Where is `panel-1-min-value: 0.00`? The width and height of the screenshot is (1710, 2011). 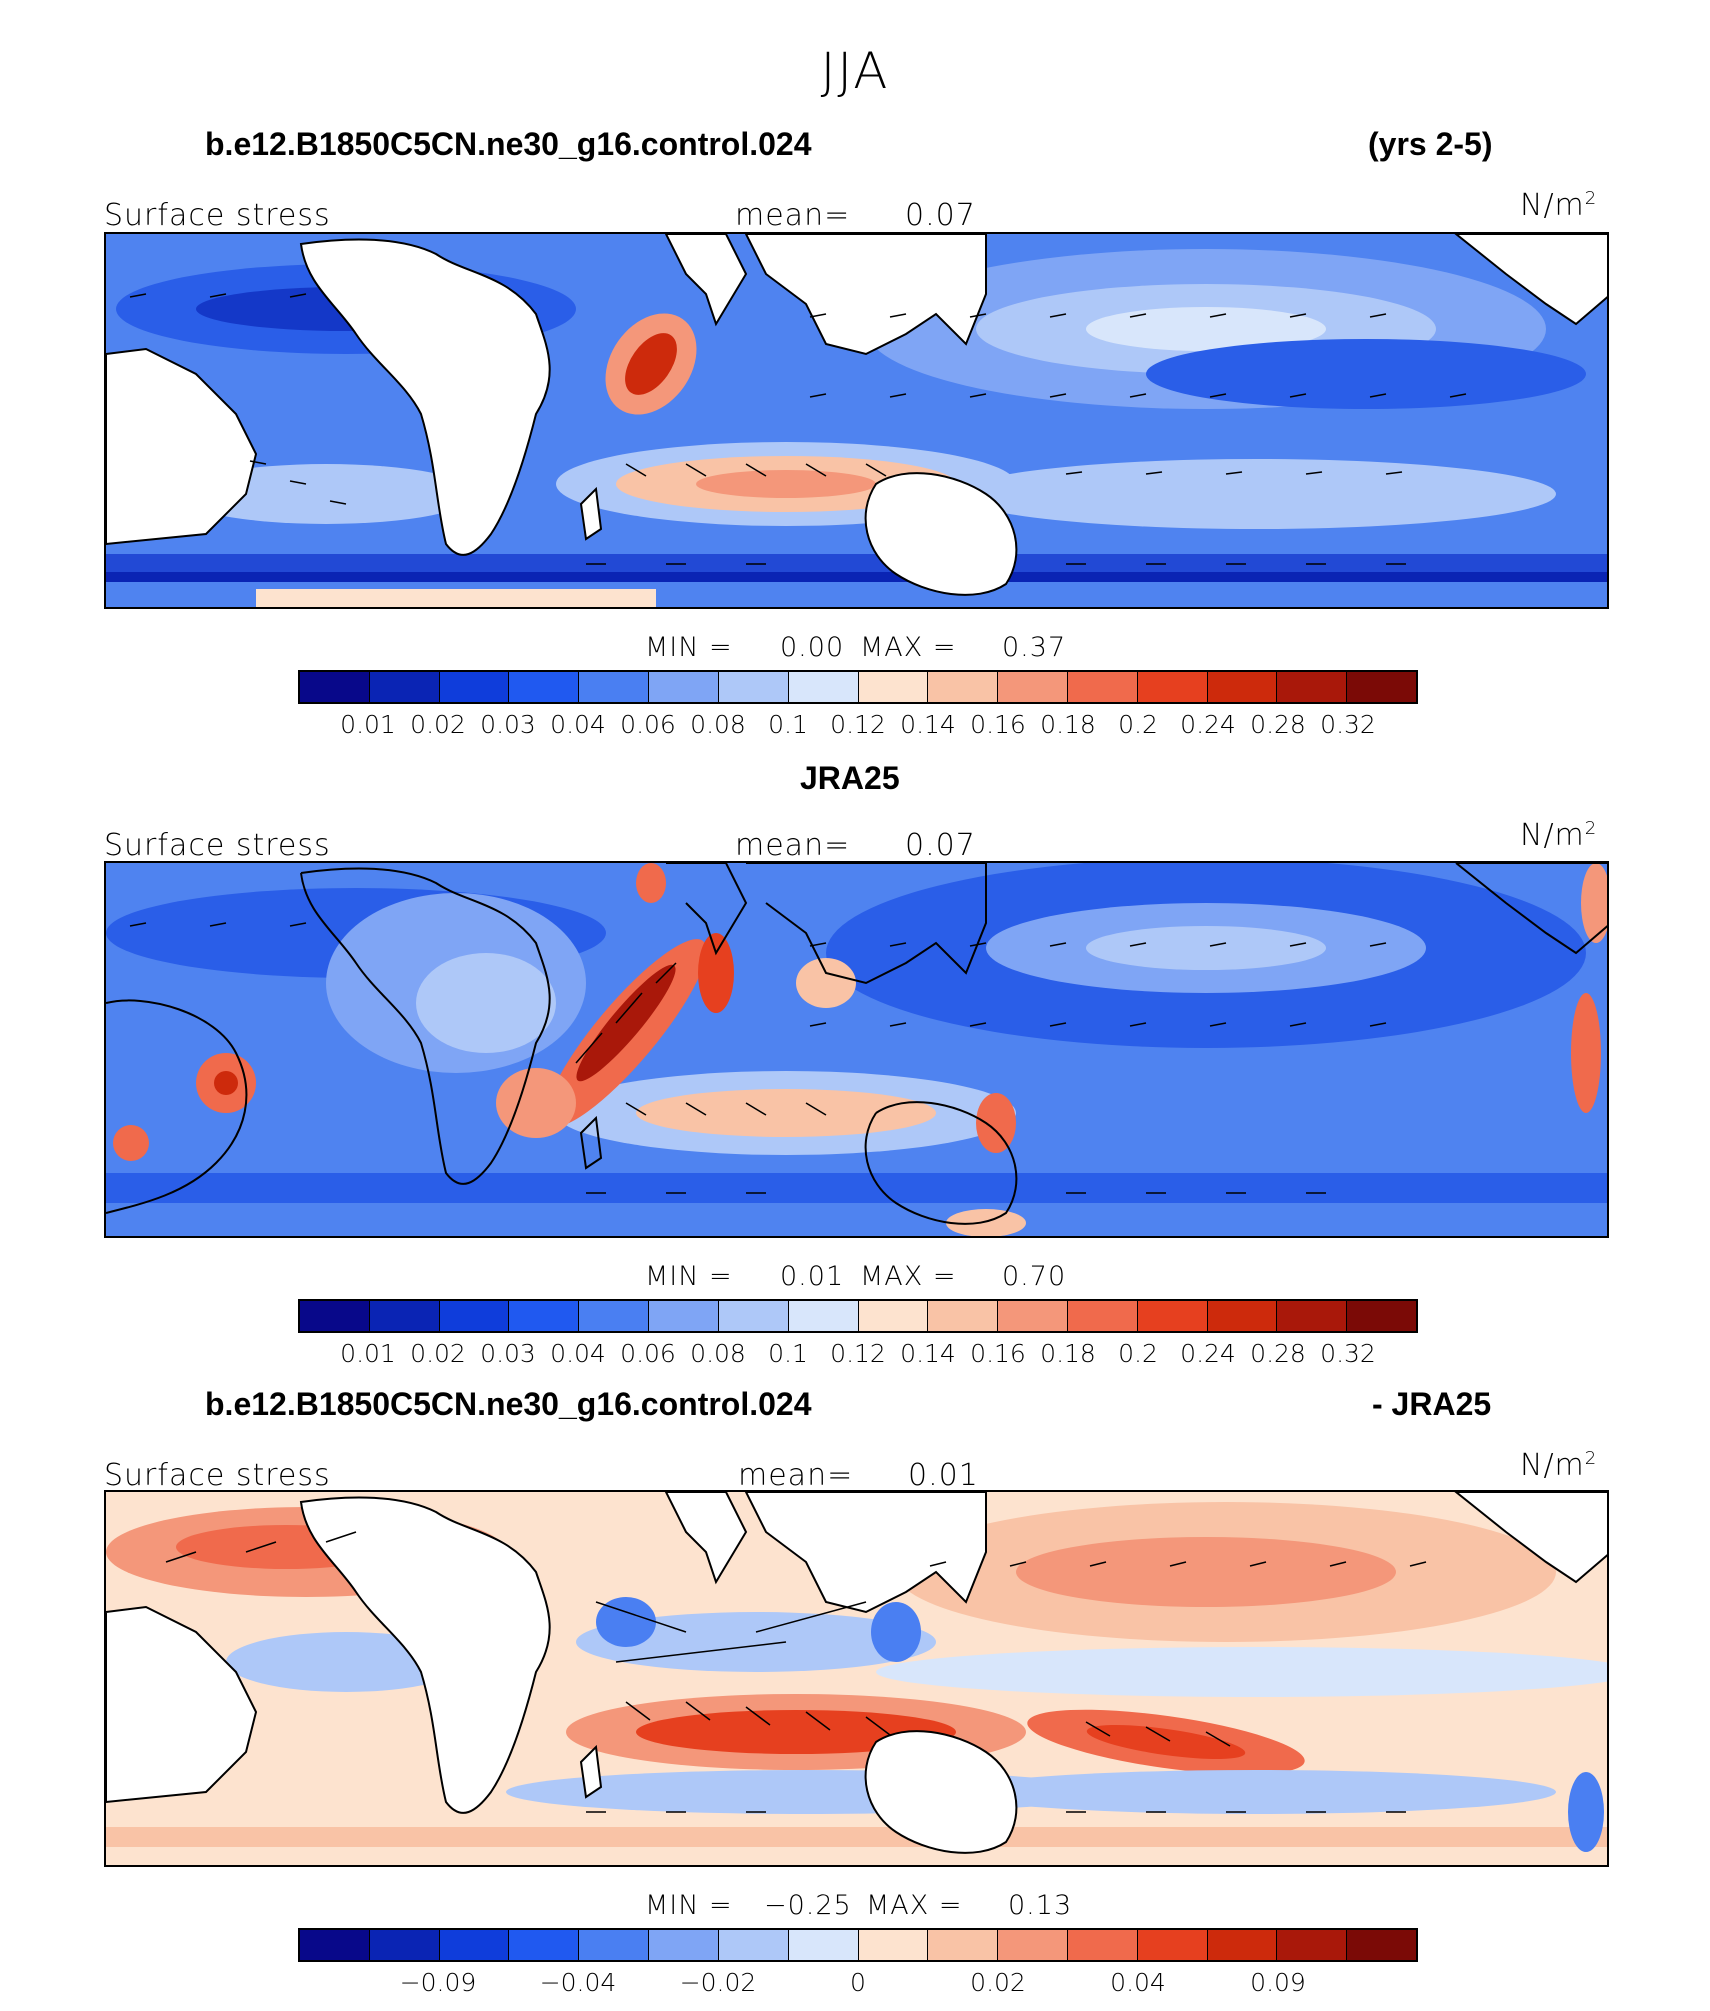 panel-1-min-value: 0.00 is located at coordinates (812, 647).